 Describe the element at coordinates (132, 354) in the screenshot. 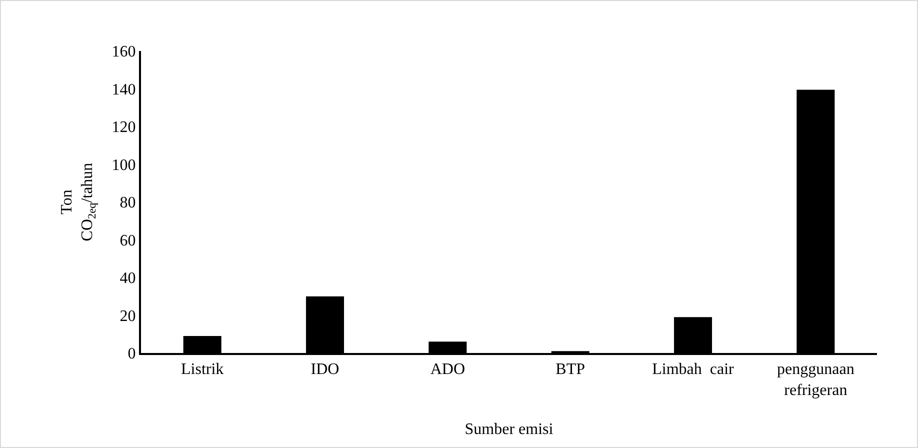

I see `y-tick-label: 0` at that location.